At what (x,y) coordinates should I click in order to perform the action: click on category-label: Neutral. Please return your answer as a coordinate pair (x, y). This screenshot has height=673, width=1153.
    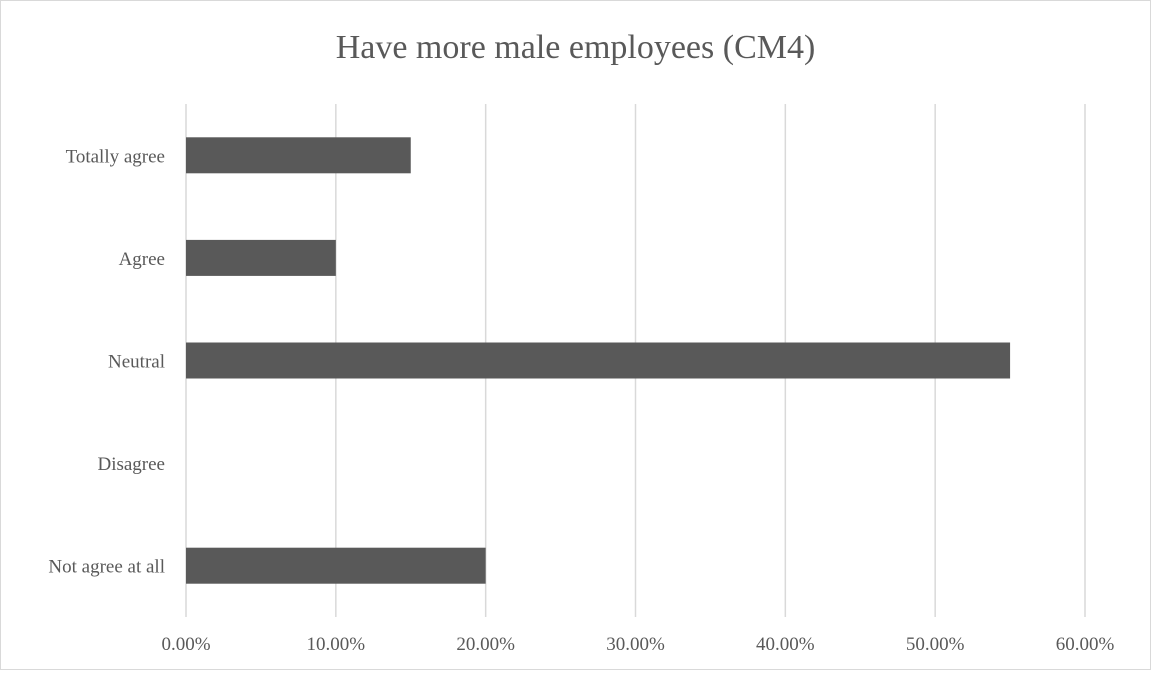
    Looking at the image, I should click on (136, 362).